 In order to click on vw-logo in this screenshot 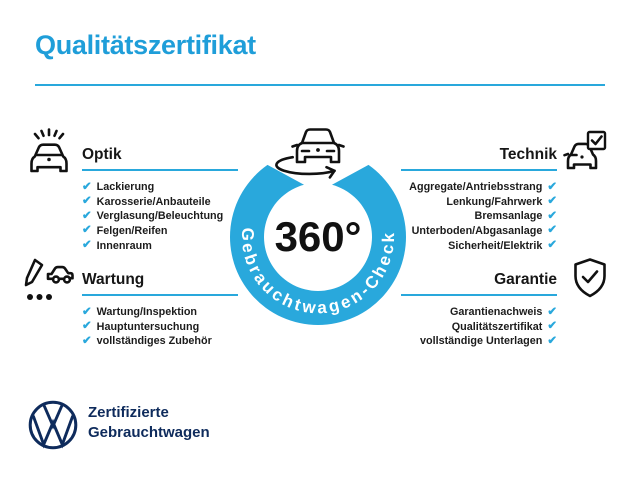, I will do `click(53, 425)`.